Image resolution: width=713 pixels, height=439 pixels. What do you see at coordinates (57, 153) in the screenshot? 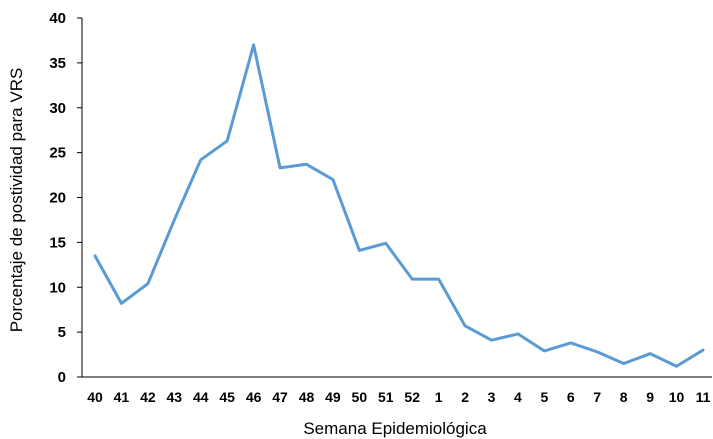
I see `y-tick-label: 25` at bounding box center [57, 153].